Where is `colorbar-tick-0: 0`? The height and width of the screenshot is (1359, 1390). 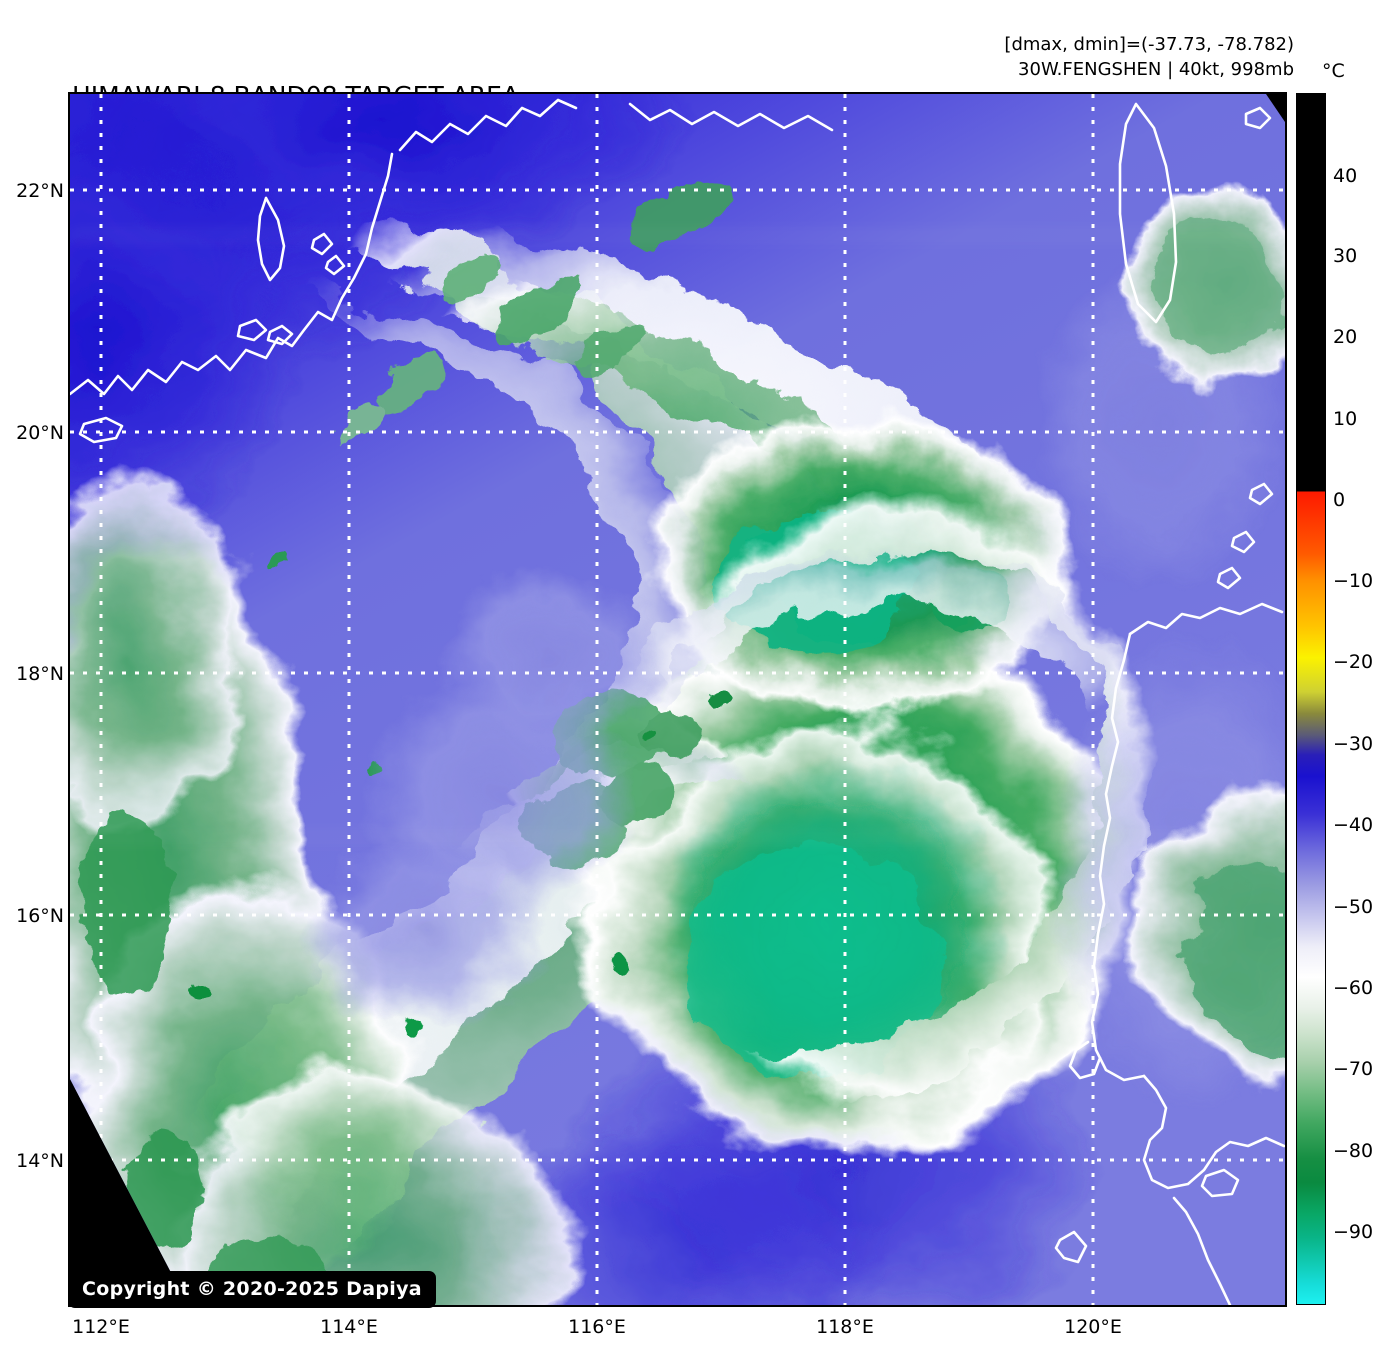
colorbar-tick-0: 0 is located at coordinates (1339, 500).